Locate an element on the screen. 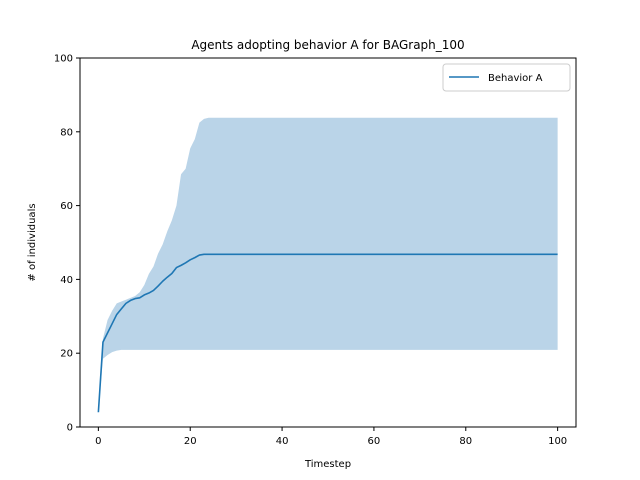 The image size is (640, 480). x-tick-label: 80 is located at coordinates (465, 441).